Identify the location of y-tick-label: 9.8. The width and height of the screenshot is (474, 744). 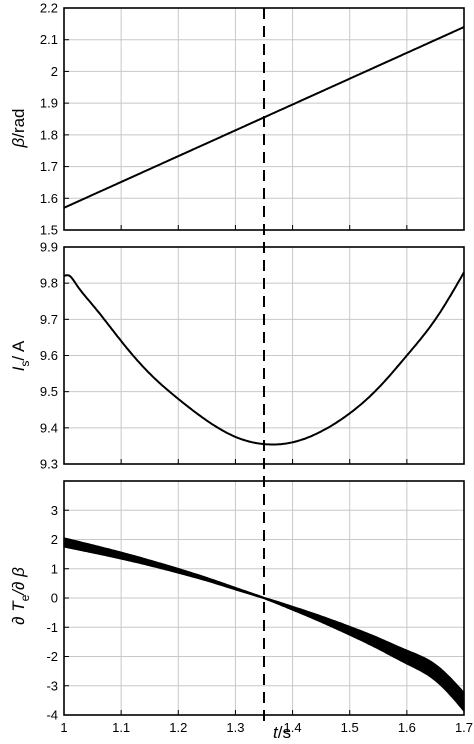
(49, 283).